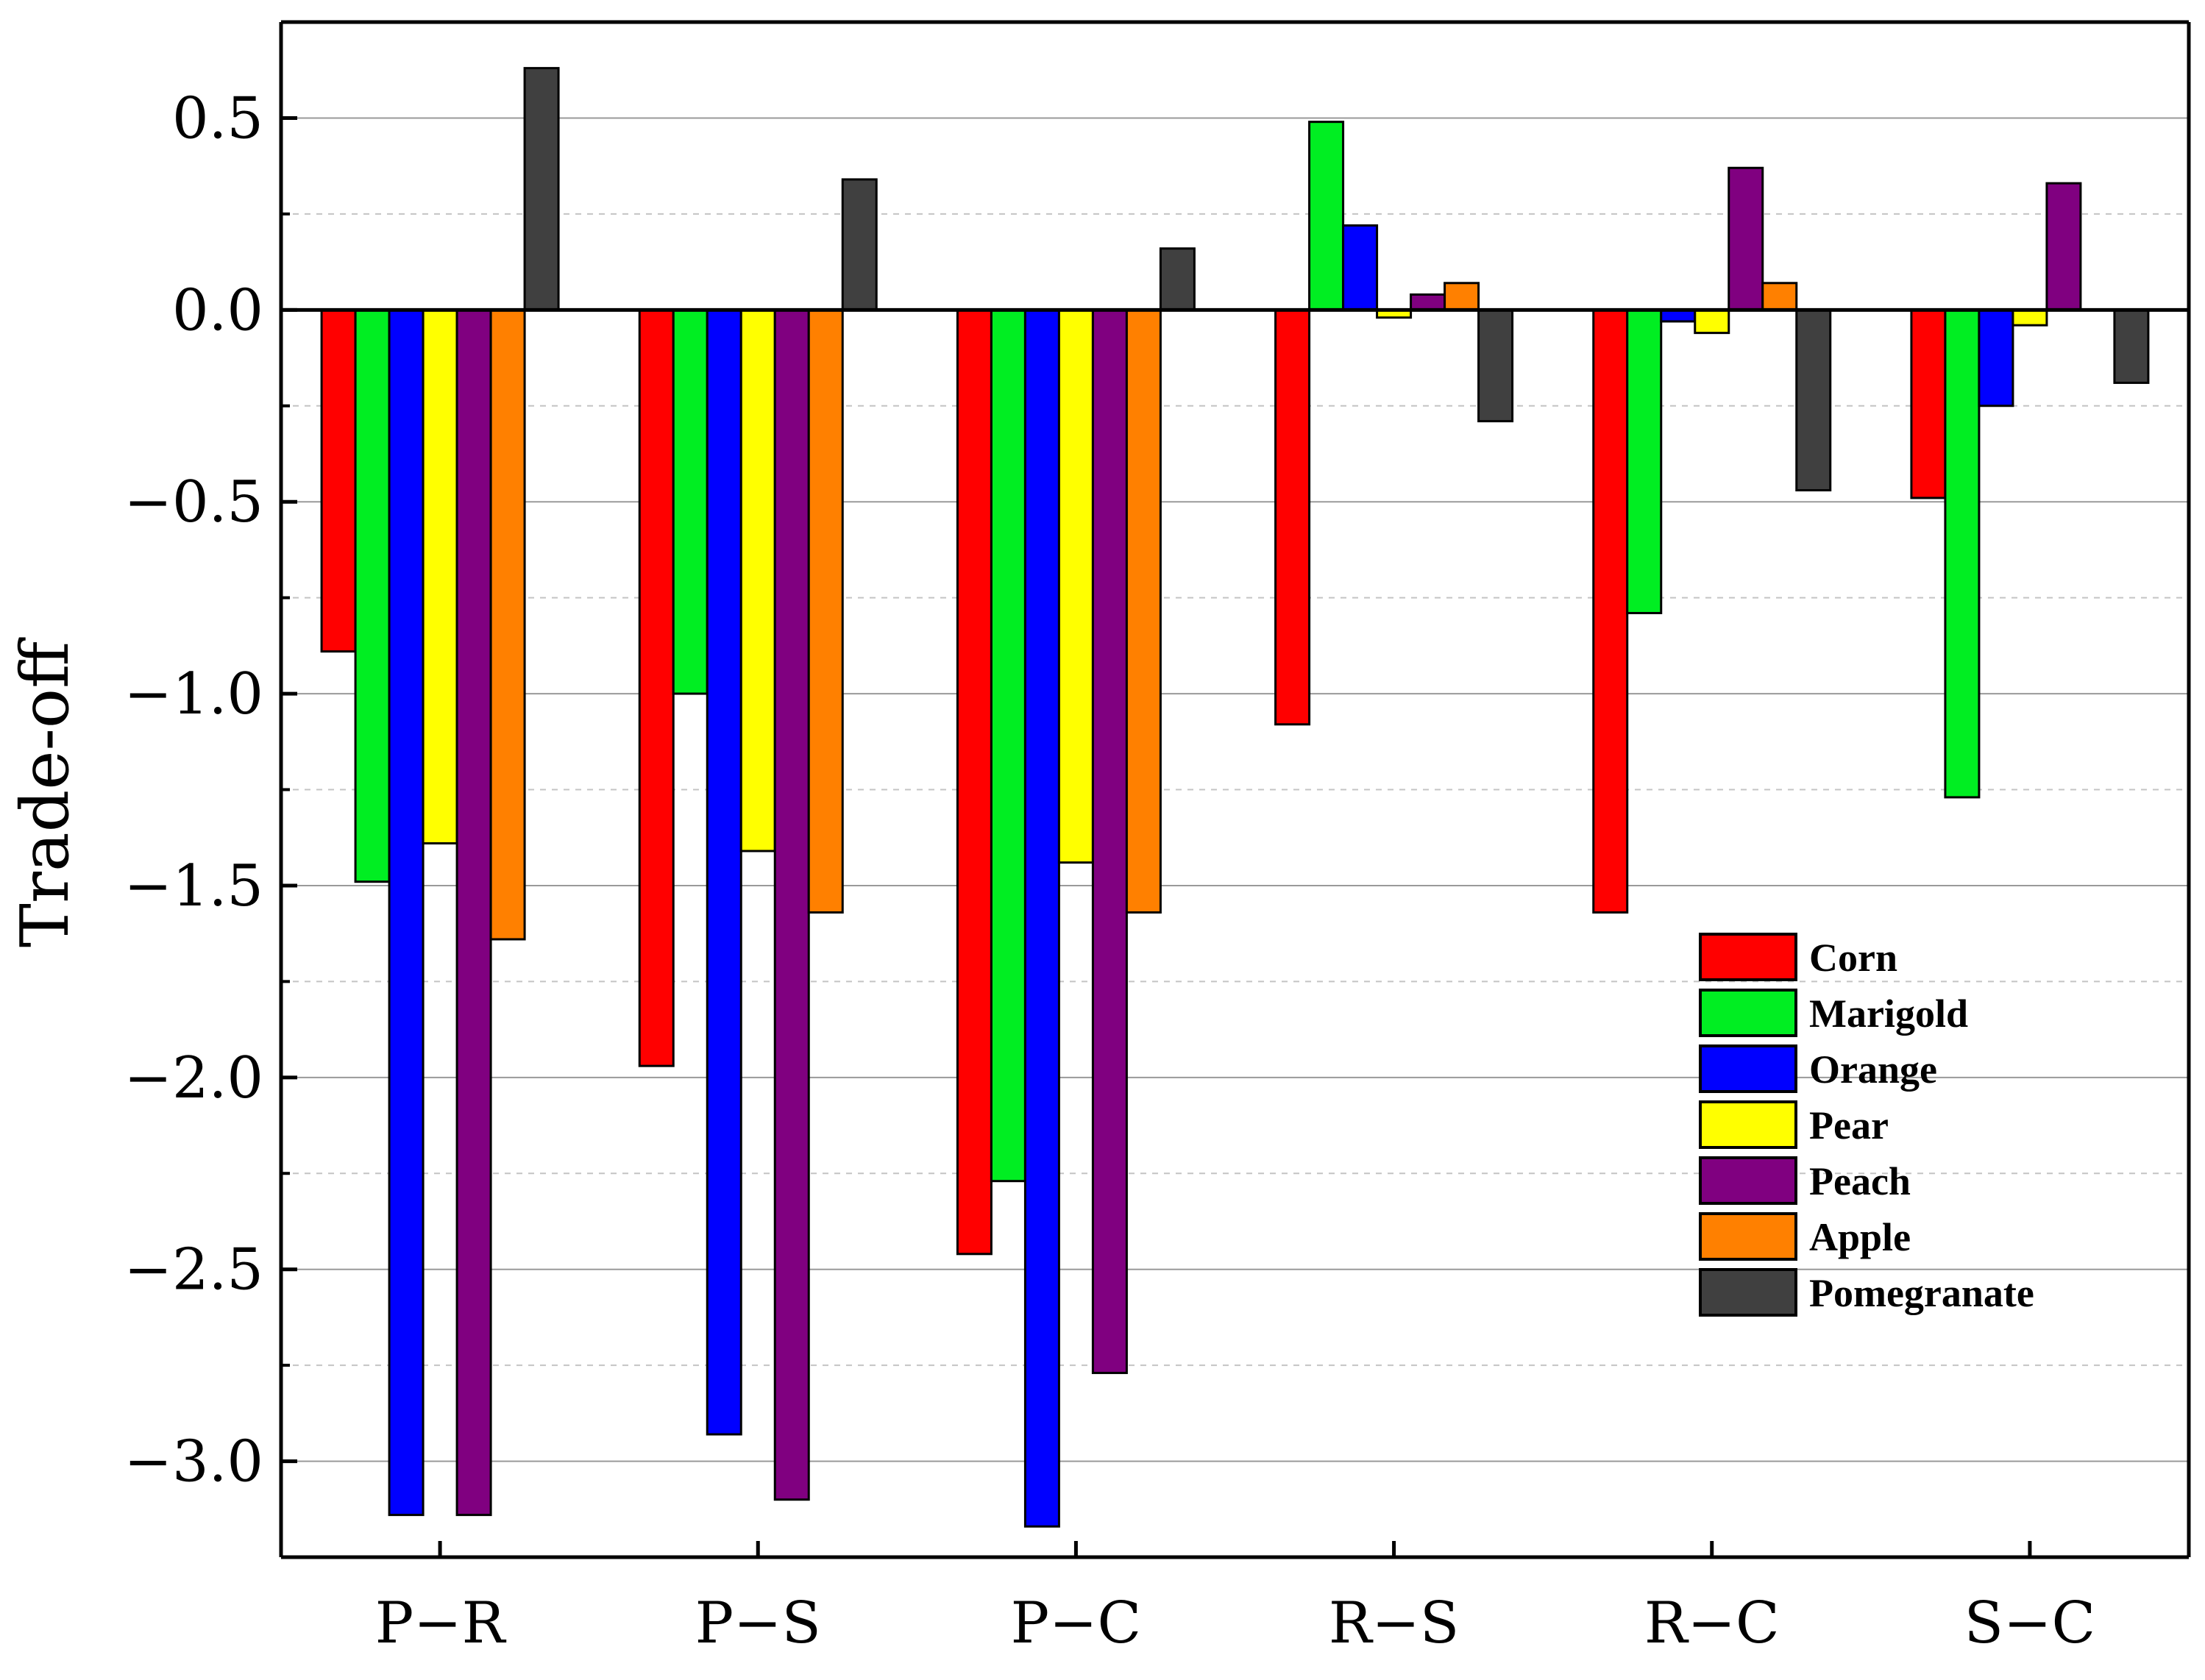  I want to click on legend-item-peach: Peach, so click(1805, 1180).